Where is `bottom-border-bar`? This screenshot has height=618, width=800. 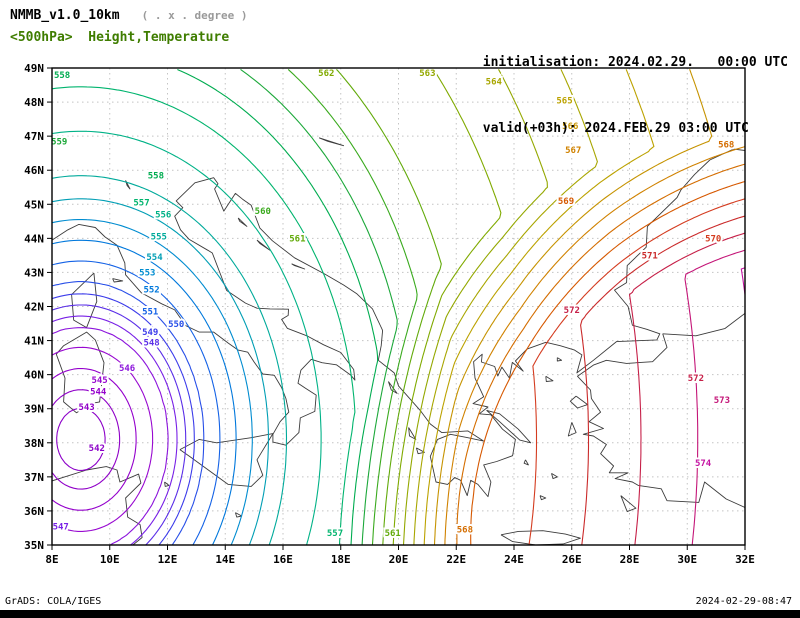
bottom-border-bar is located at coordinates (400, 614).